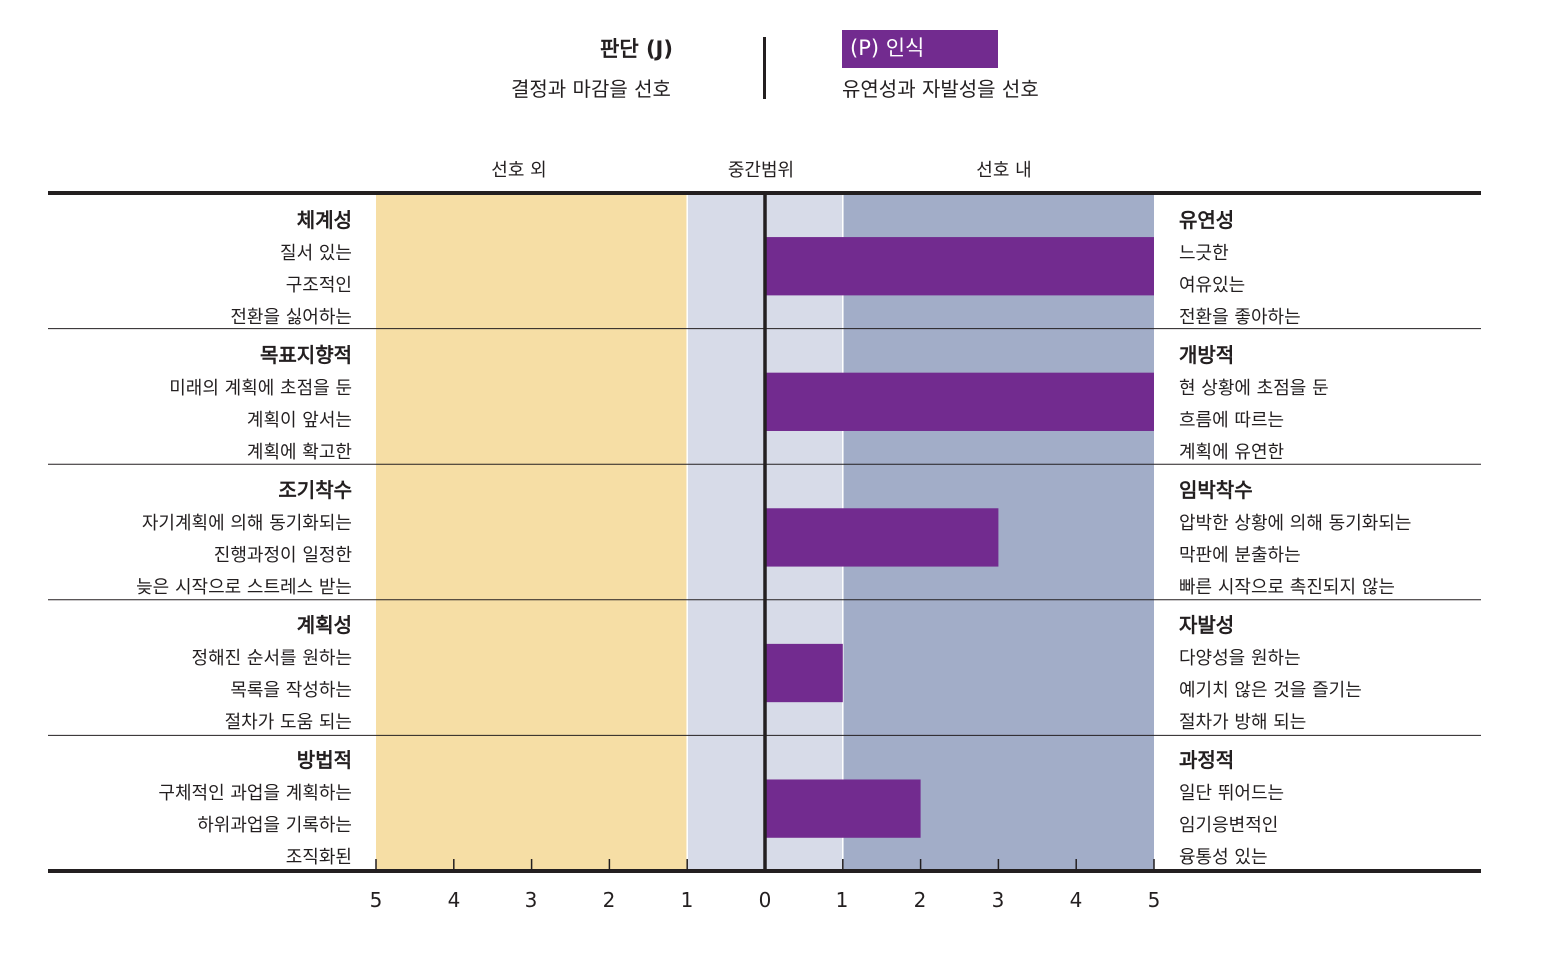 The height and width of the screenshot is (958, 1548). What do you see at coordinates (1231, 806) in the screenshot?
I see `facet-right-text: 과정적 일단 뛰어드는 임기응변적인 융통성 있는` at bounding box center [1231, 806].